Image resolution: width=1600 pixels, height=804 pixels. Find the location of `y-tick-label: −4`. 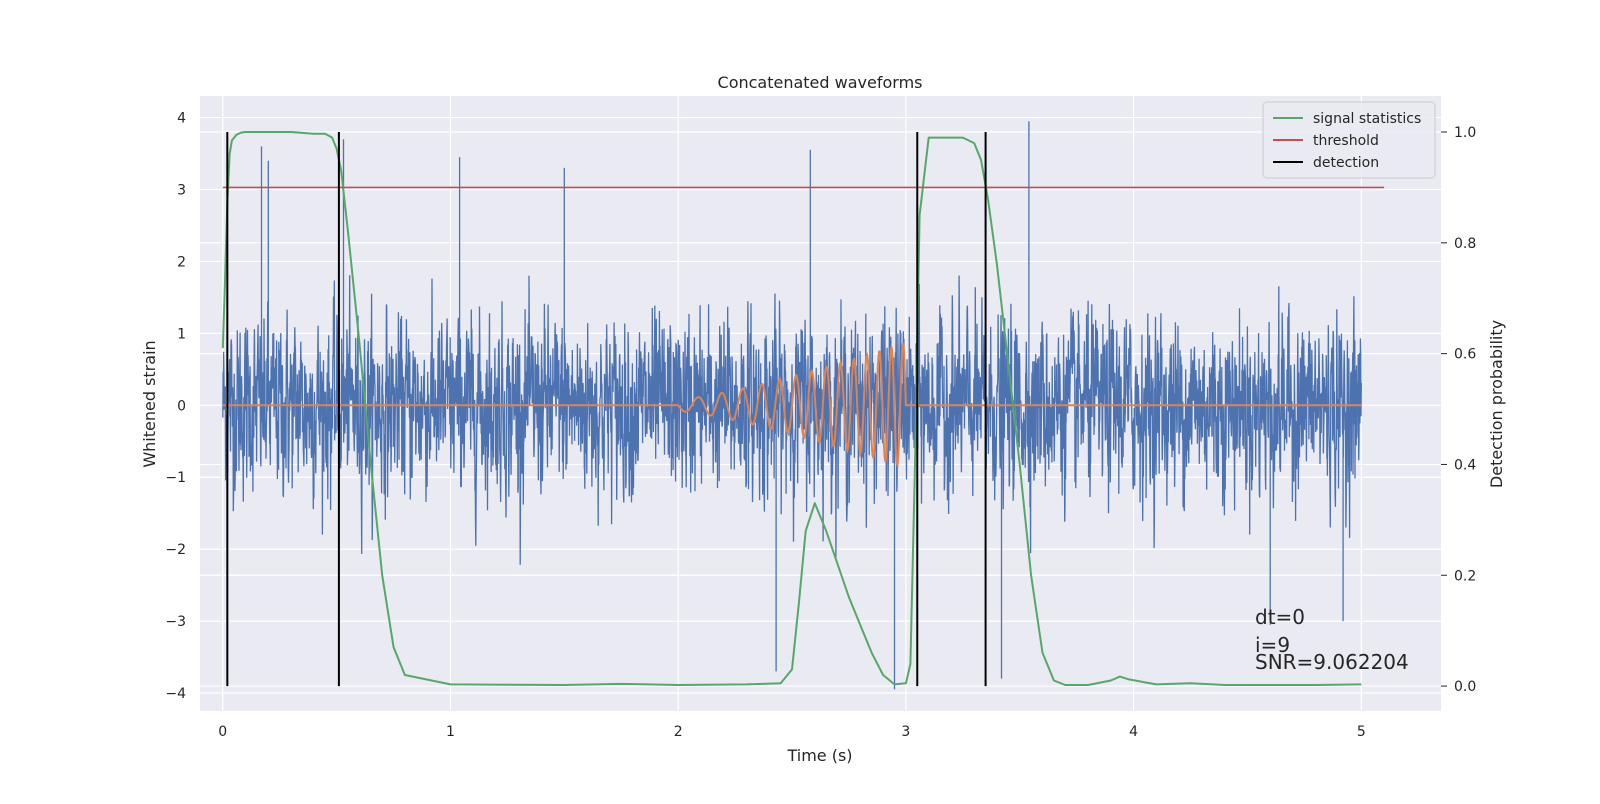

y-tick-label: −4 is located at coordinates (175, 694).